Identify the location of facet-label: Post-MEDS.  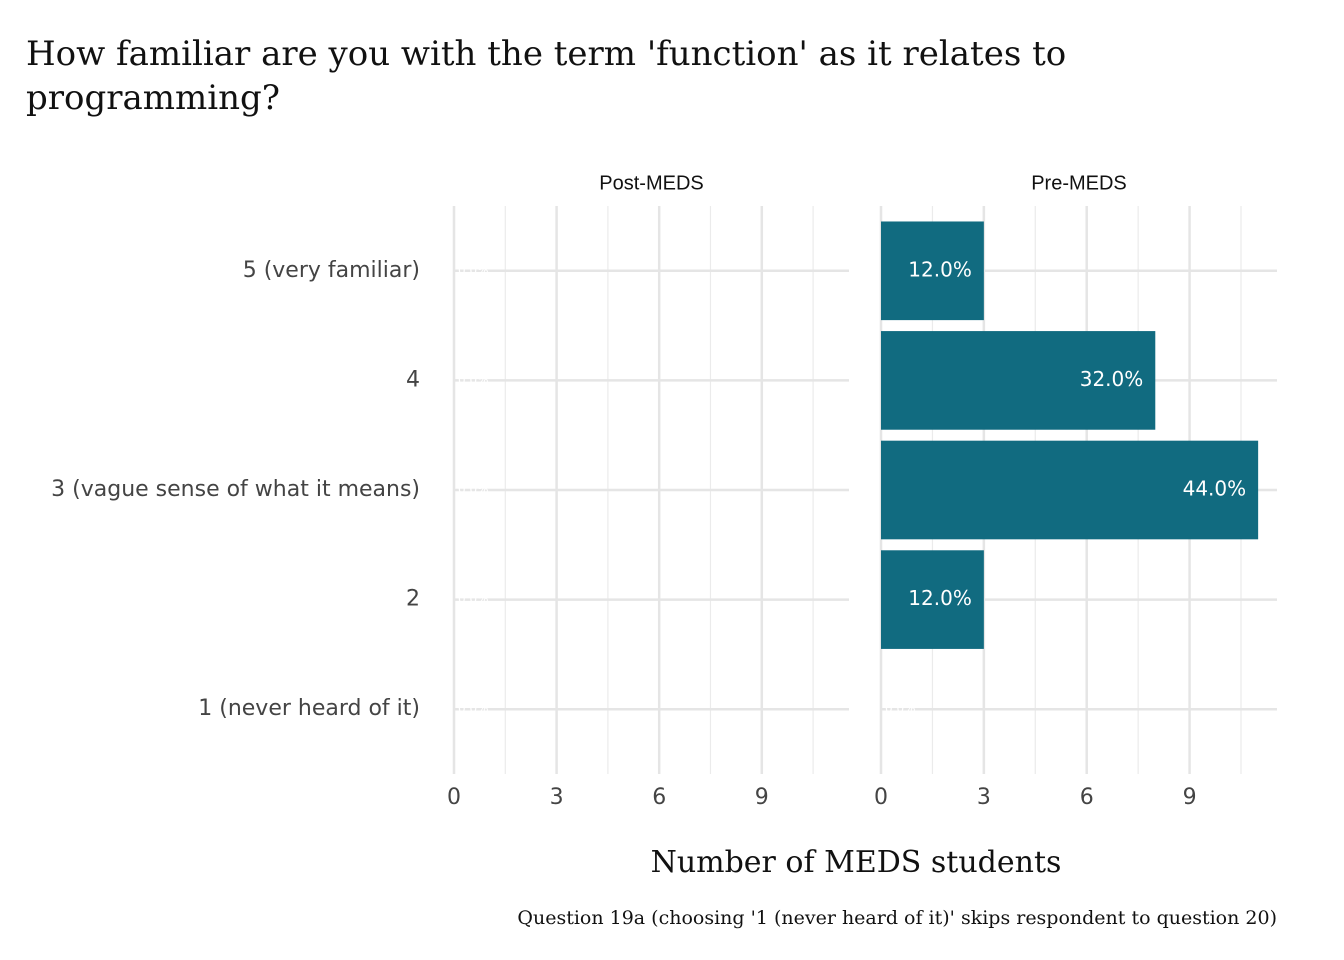
(651, 183).